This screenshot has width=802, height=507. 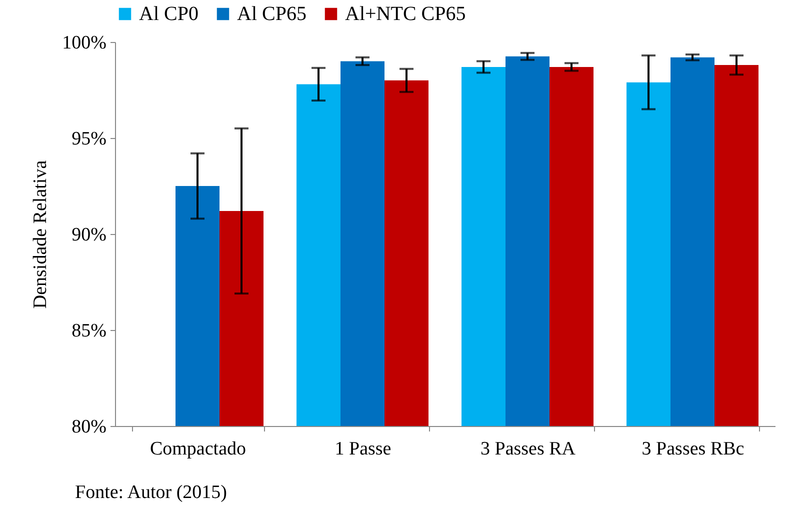 What do you see at coordinates (693, 449) in the screenshot?
I see `x-tick-label: 3 Passes RBc` at bounding box center [693, 449].